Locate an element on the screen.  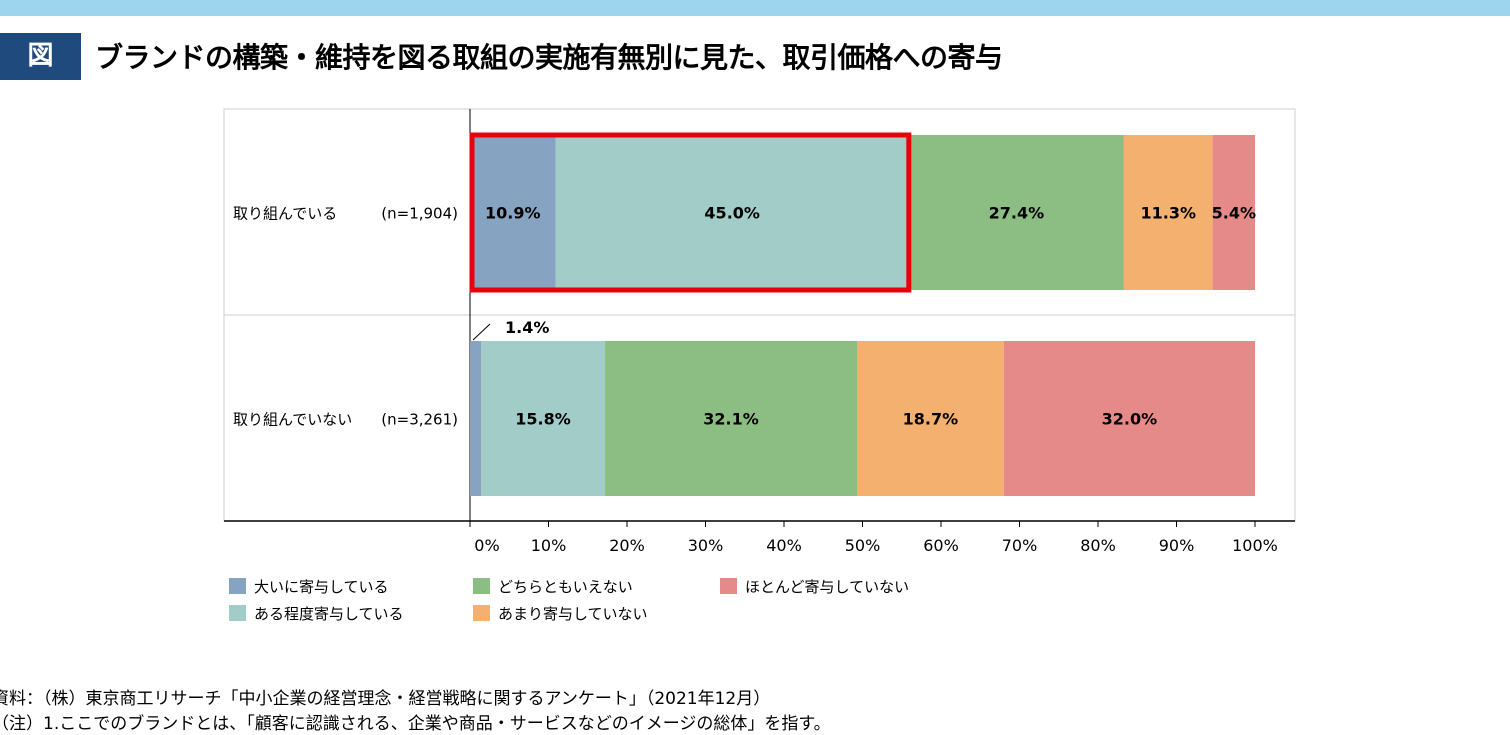
category-n: (n=3,261) is located at coordinates (419, 420).